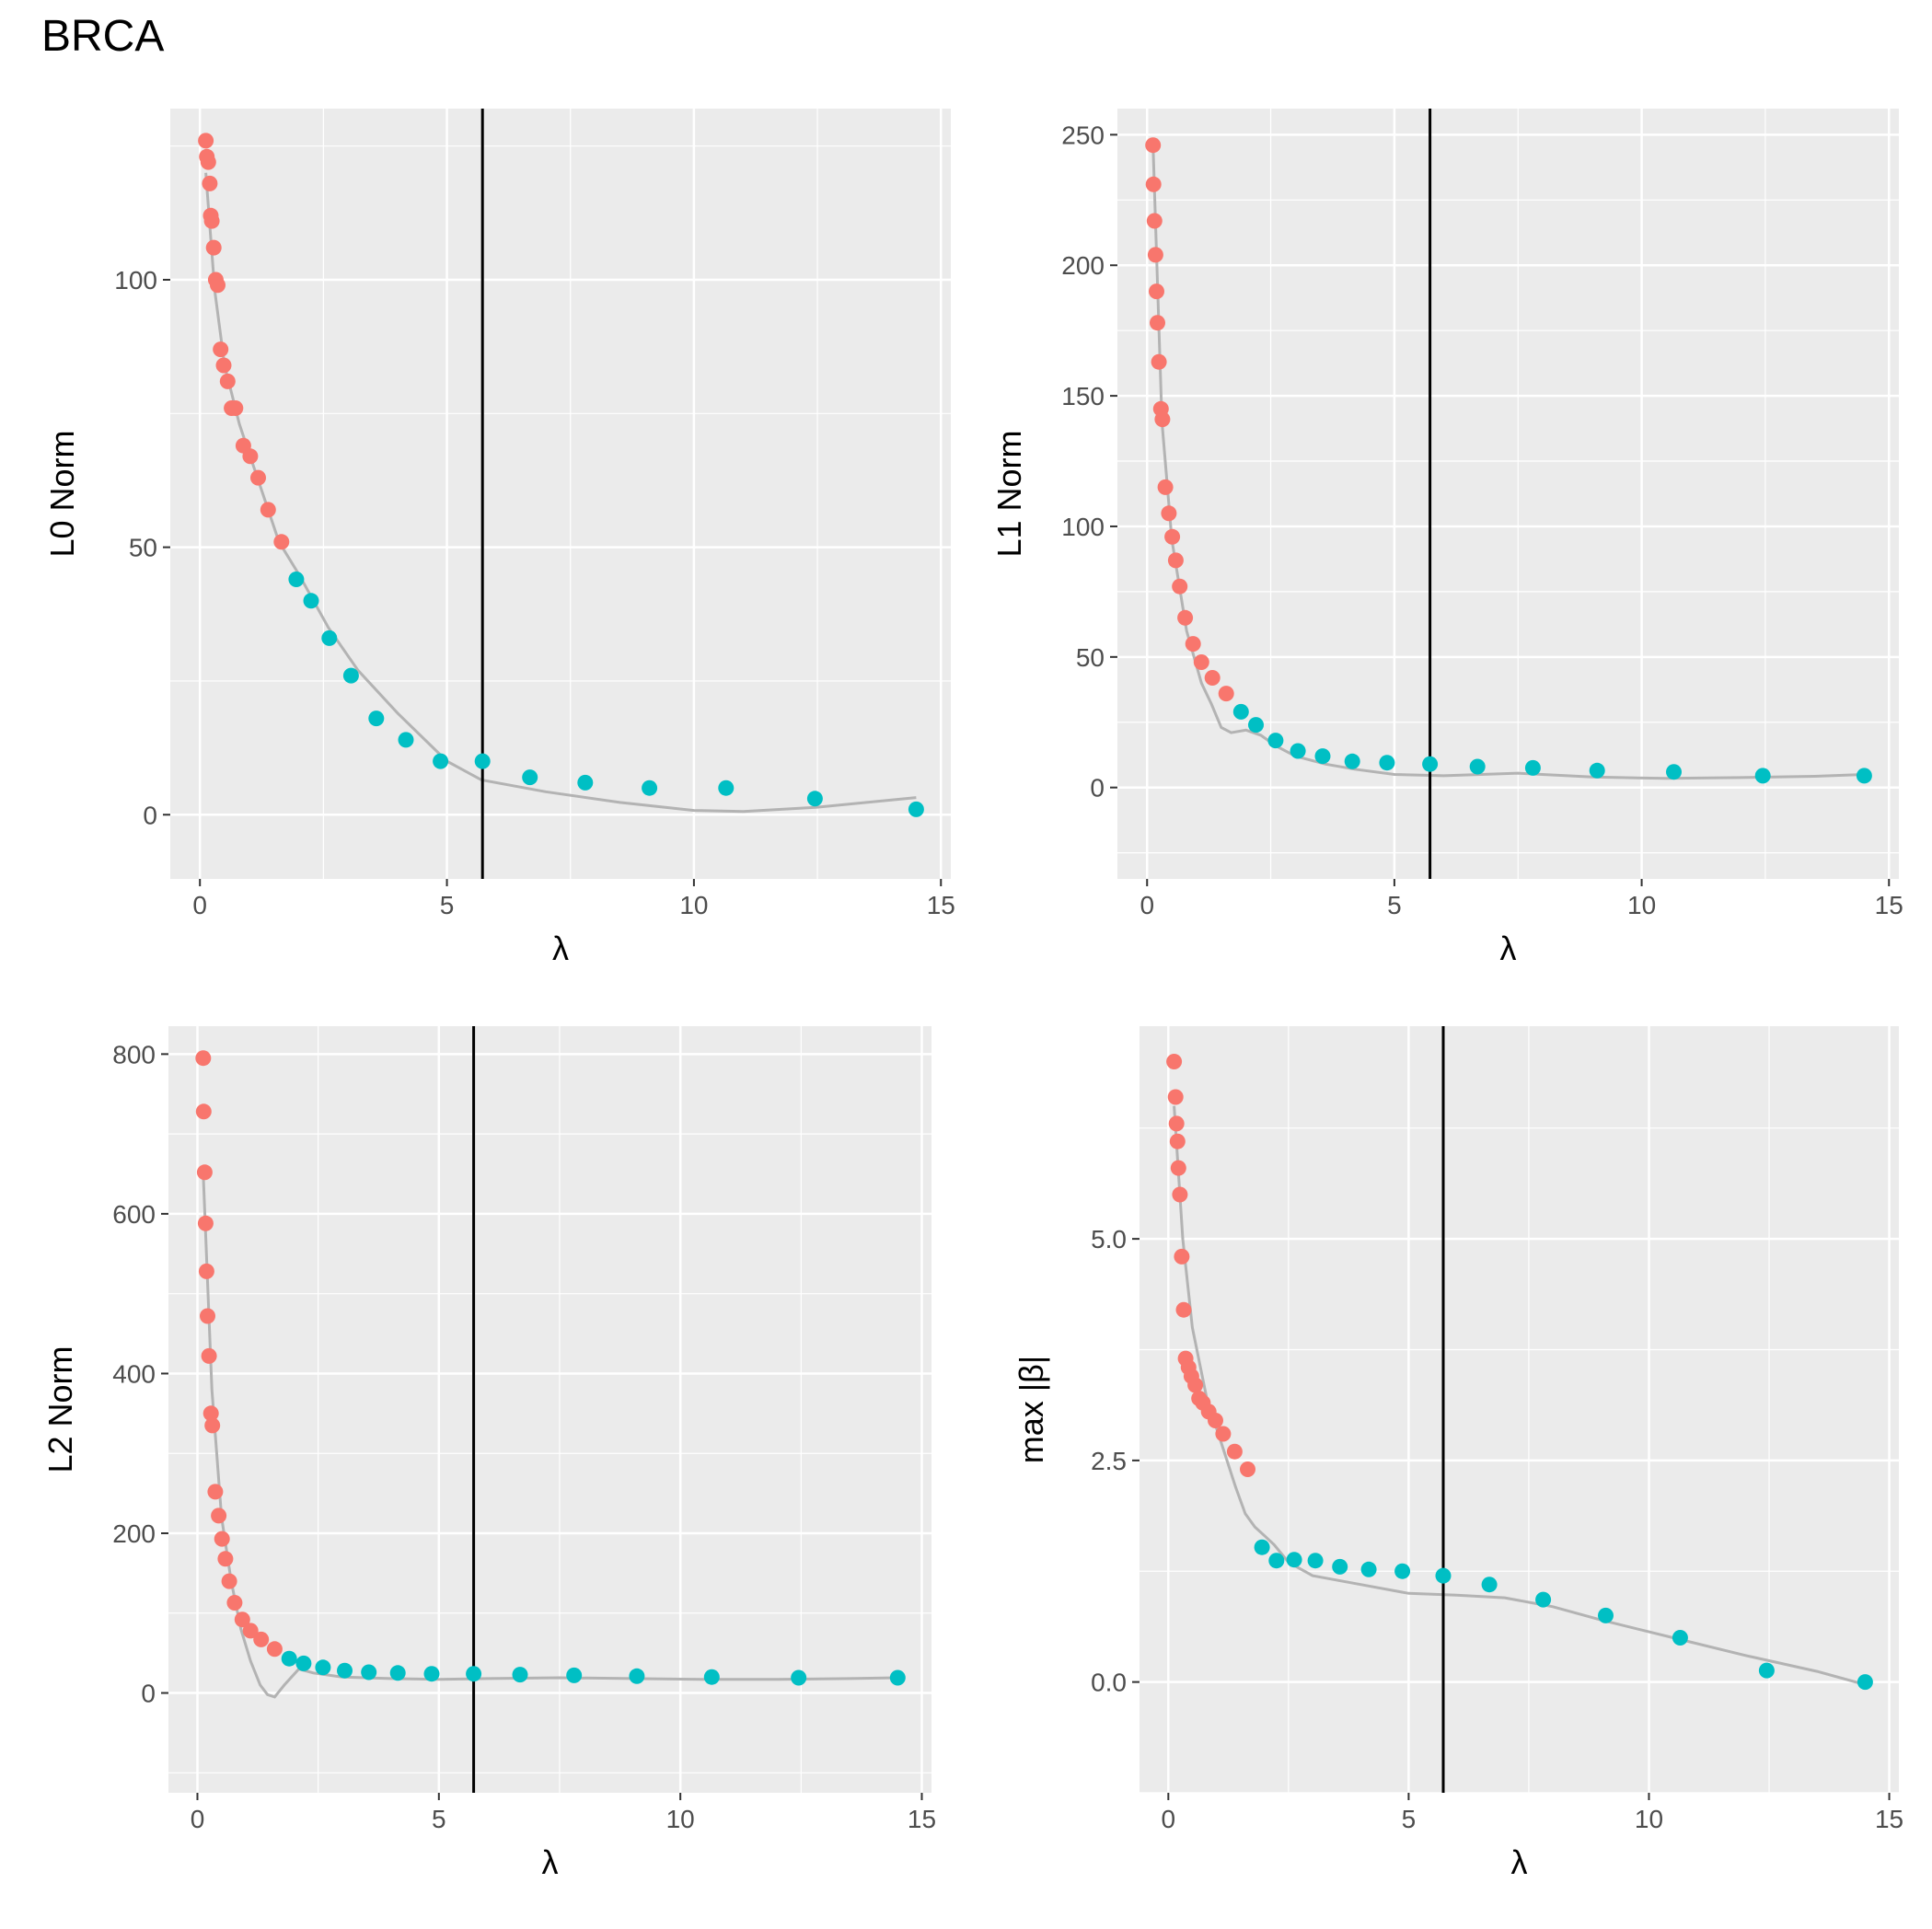 Image resolution: width=1932 pixels, height=1929 pixels. I want to click on y-tick-label: 250, so click(1083, 135).